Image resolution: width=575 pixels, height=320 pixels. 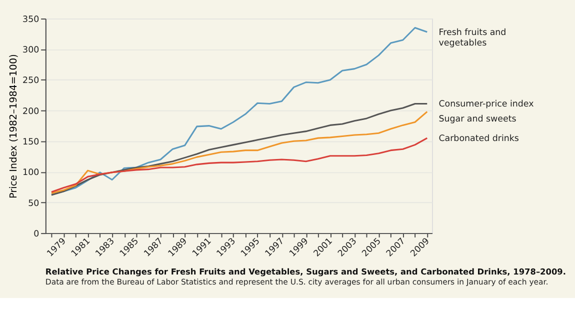 I want to click on y-tick-label: 200, so click(x=31, y=111).